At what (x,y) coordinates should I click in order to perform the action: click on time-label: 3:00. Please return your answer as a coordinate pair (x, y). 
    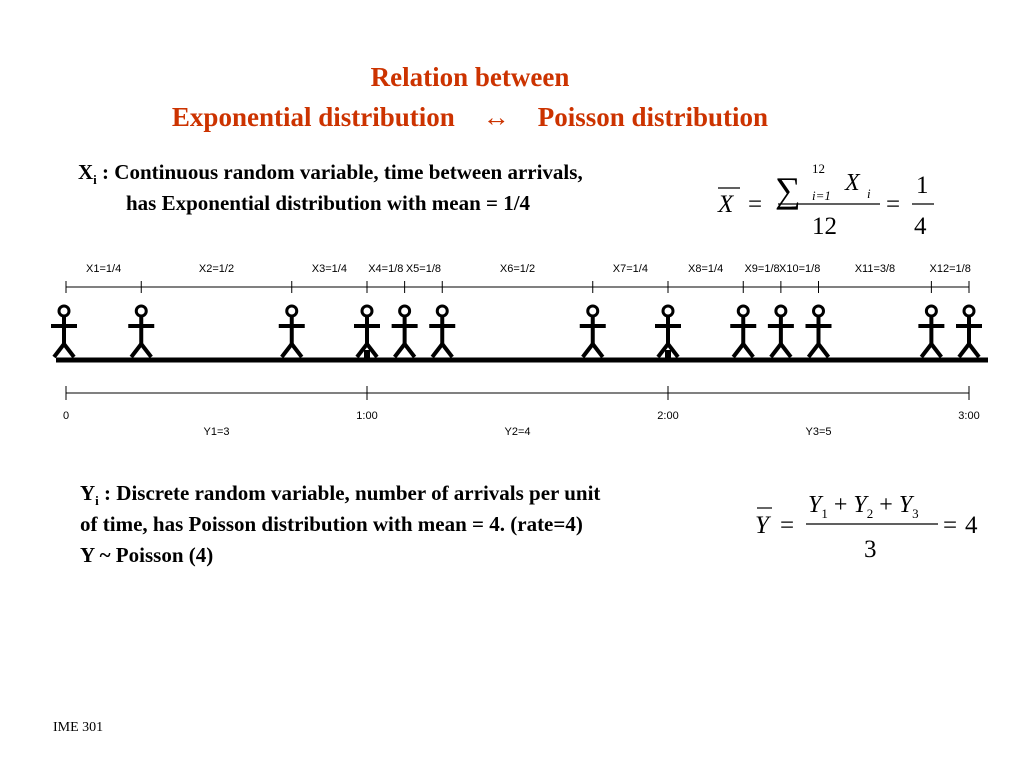
    Looking at the image, I should click on (968, 416).